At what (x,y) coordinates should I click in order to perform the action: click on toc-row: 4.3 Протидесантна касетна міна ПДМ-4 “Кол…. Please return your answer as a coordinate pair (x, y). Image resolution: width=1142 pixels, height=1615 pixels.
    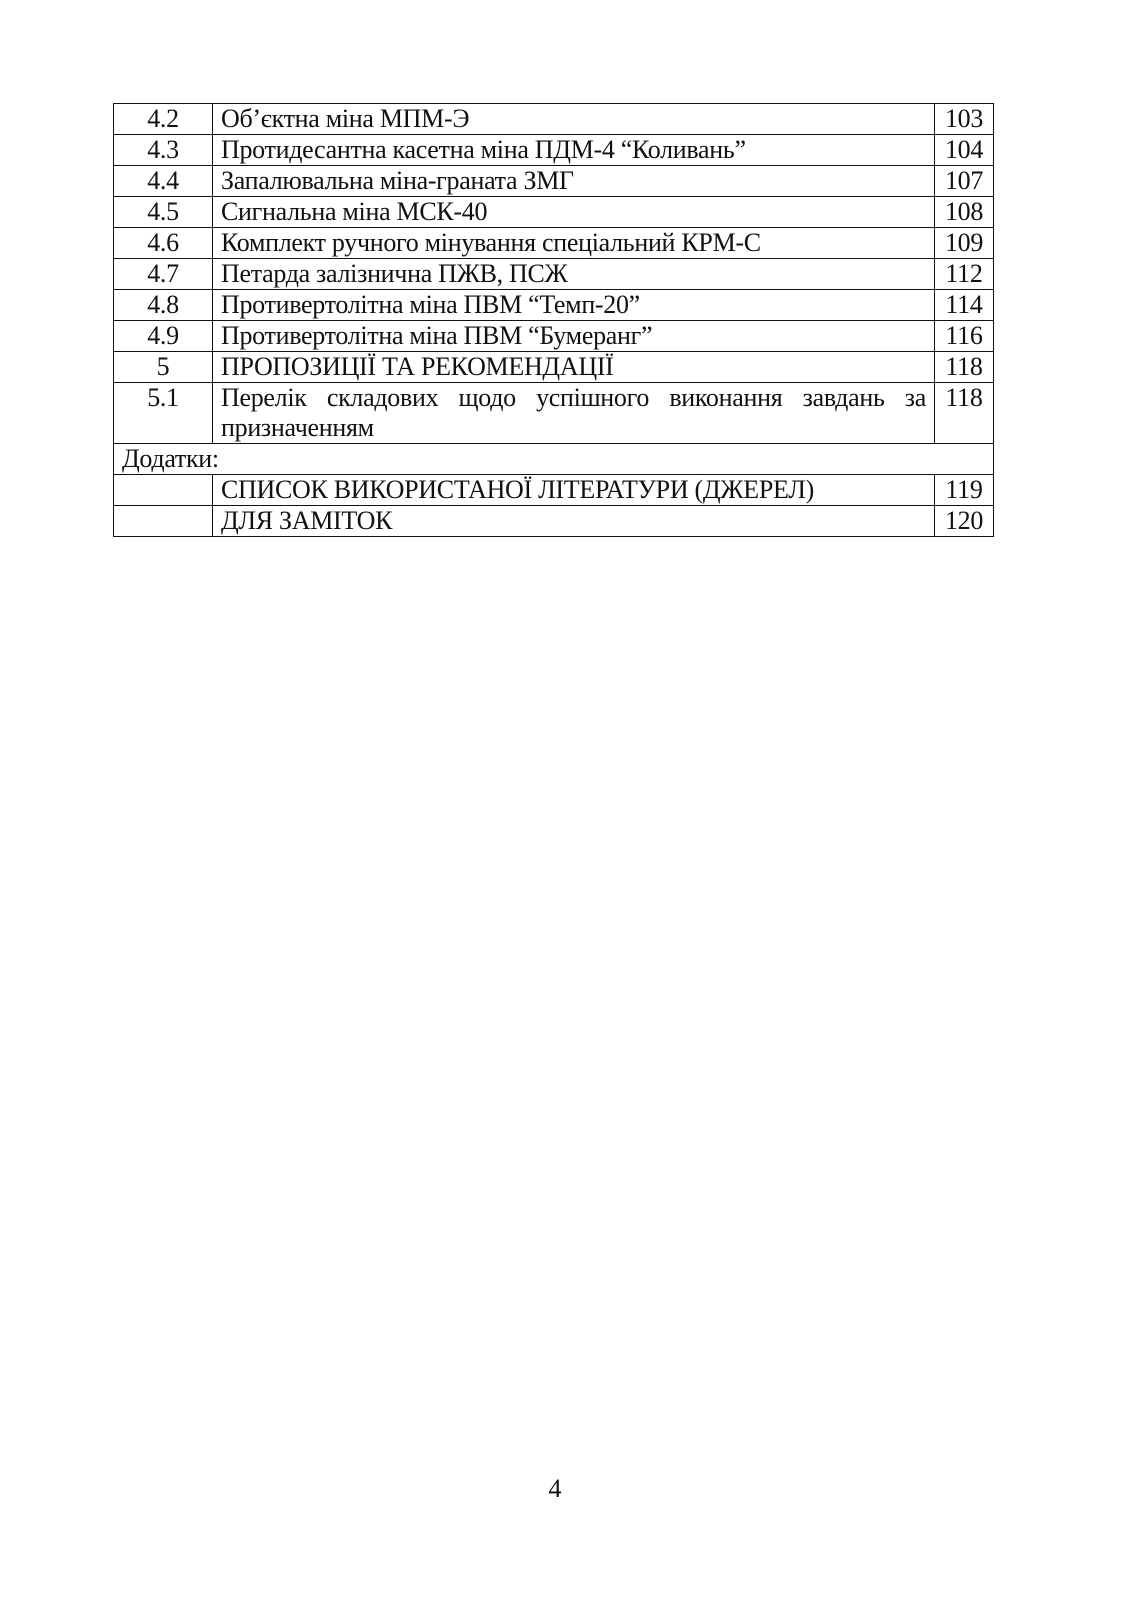
    Looking at the image, I should click on (553, 150).